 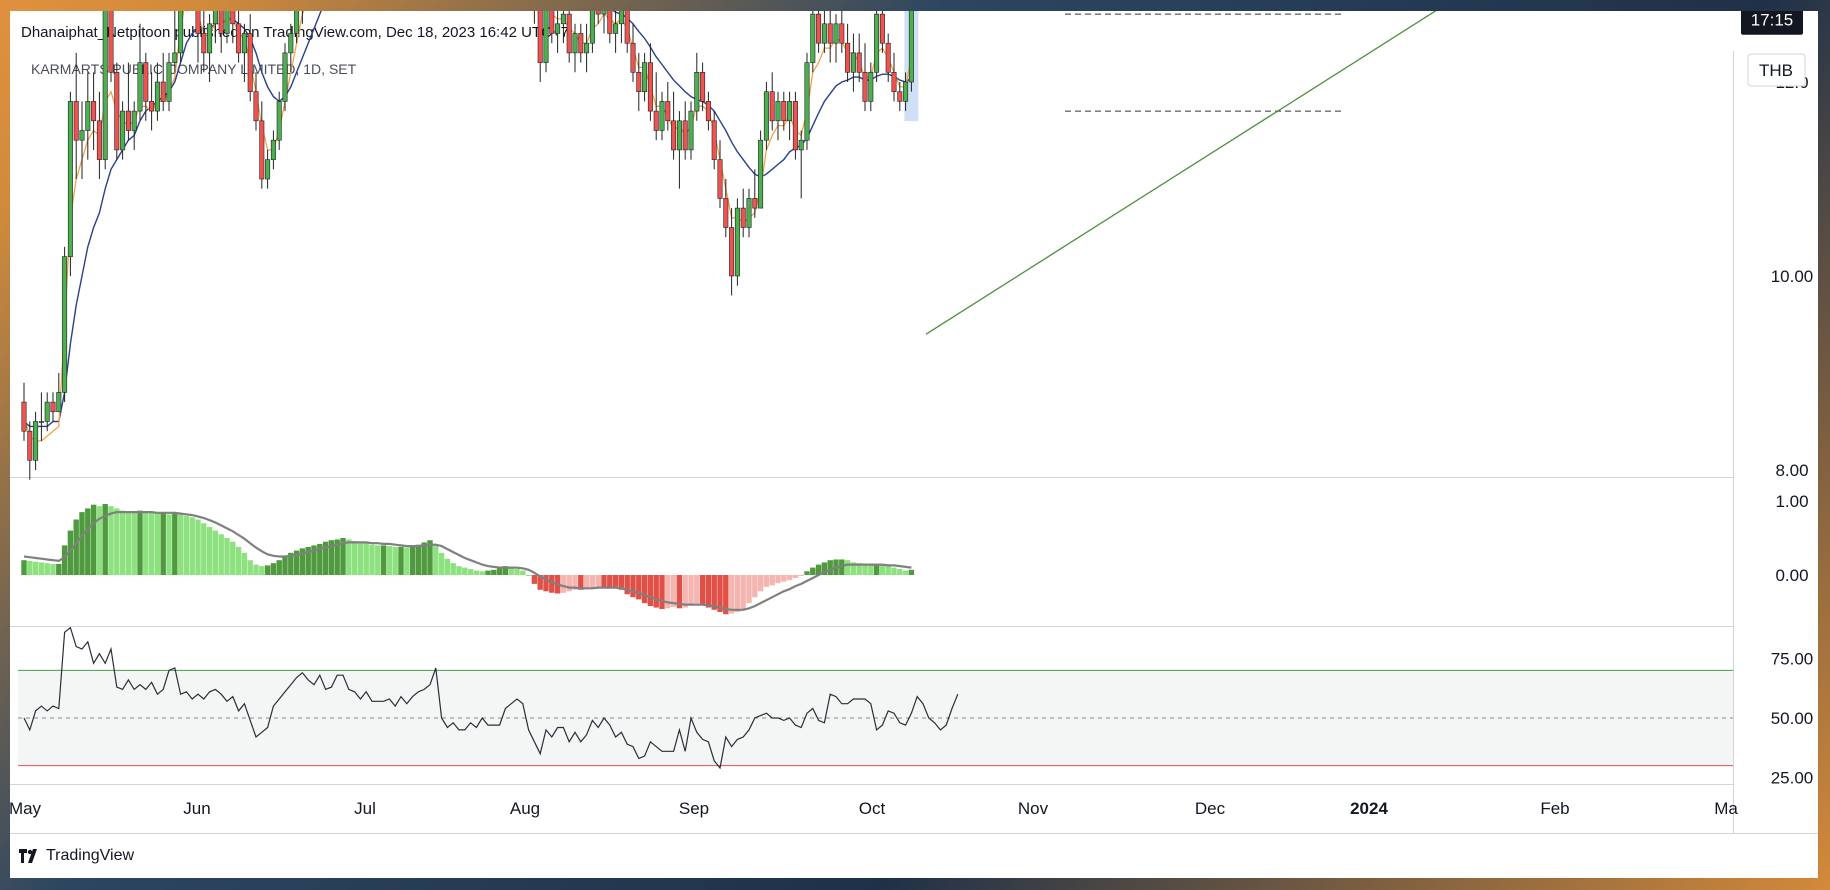 What do you see at coordinates (28, 856) in the screenshot?
I see `tradingview-logo-icon` at bounding box center [28, 856].